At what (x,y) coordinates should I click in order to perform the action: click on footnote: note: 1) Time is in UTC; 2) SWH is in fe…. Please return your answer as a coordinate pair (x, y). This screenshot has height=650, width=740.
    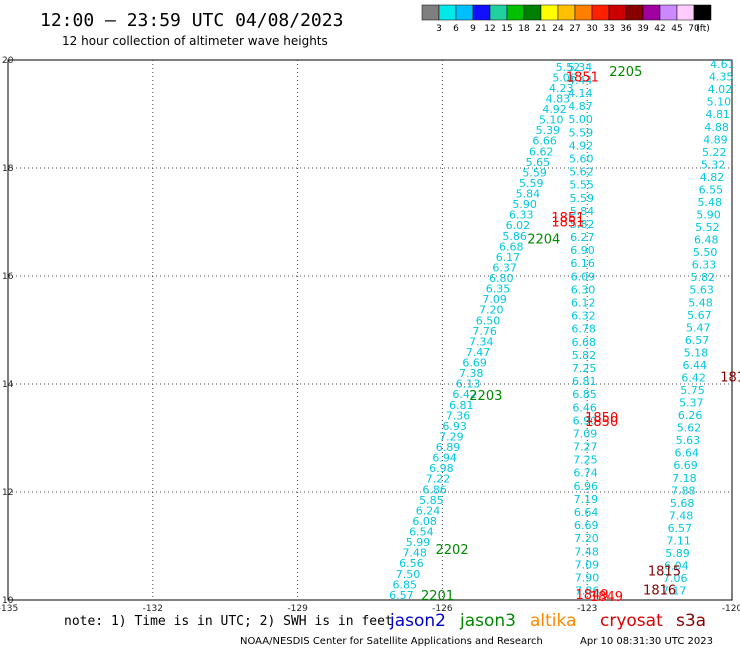
    Looking at the image, I should click on (228, 621).